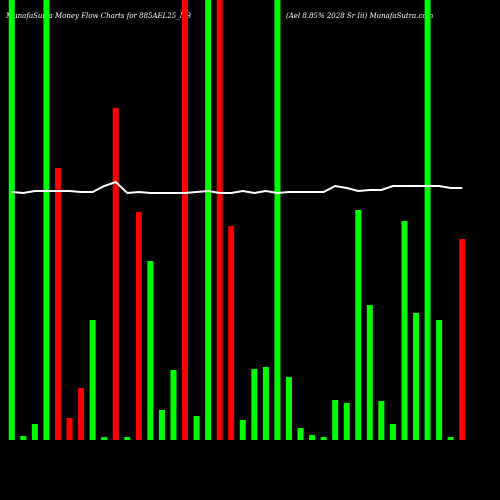 The height and width of the screenshot is (500, 500). What do you see at coordinates (360, 16) in the screenshot?
I see `chart-subtitle: (Ael 8.85% 2028 Sr Iii) MunafaSutra.com` at bounding box center [360, 16].